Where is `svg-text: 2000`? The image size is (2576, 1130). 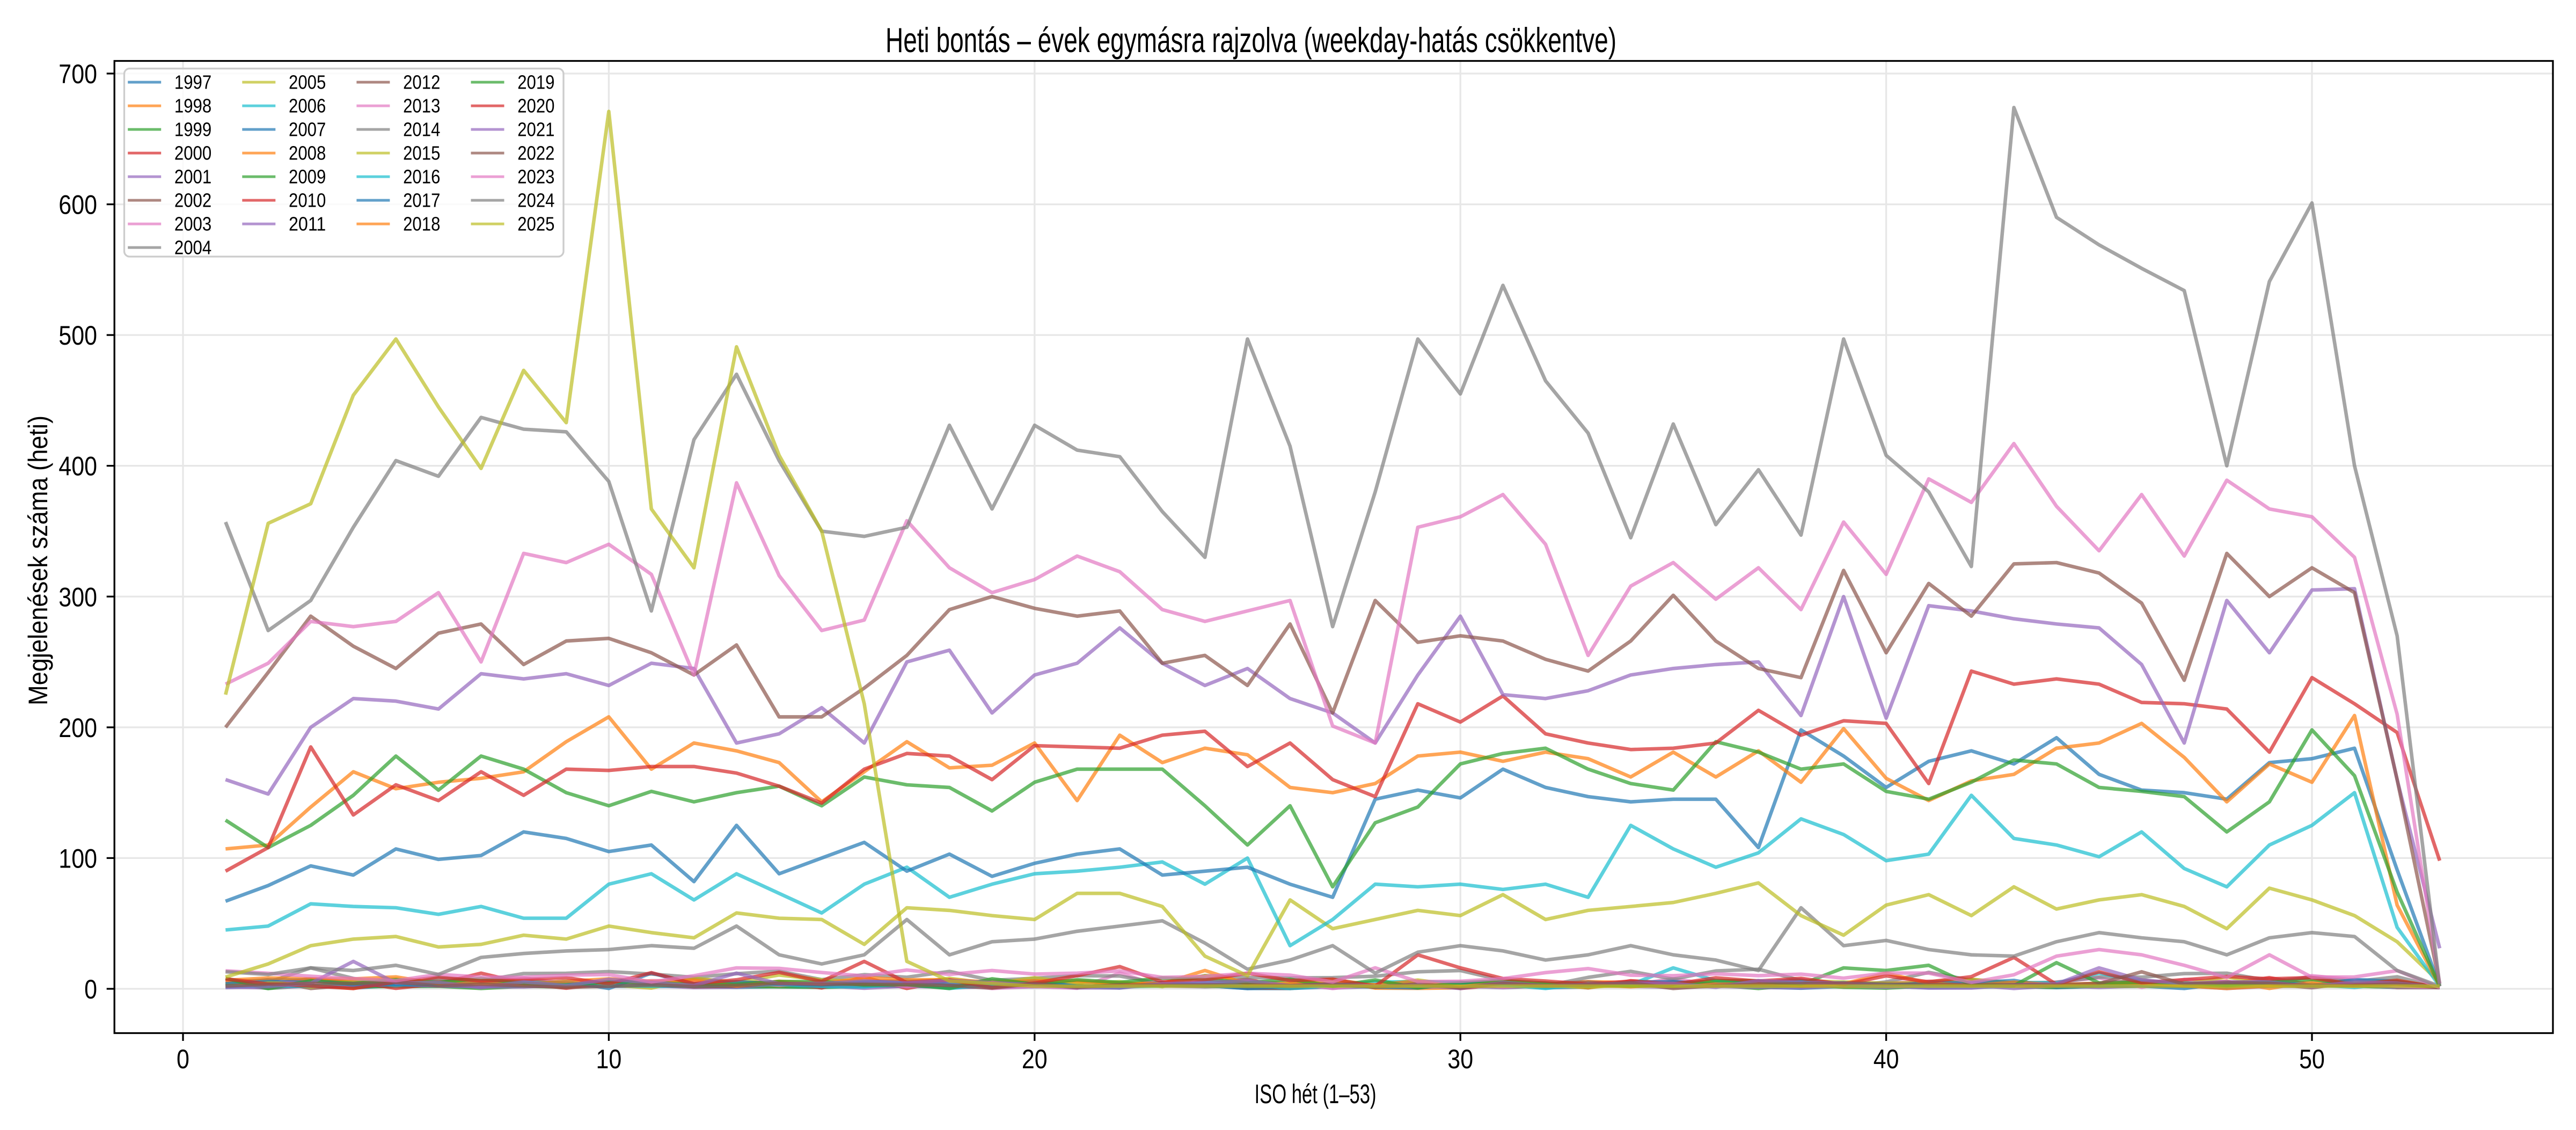
svg-text: 2000 is located at coordinates (192, 153).